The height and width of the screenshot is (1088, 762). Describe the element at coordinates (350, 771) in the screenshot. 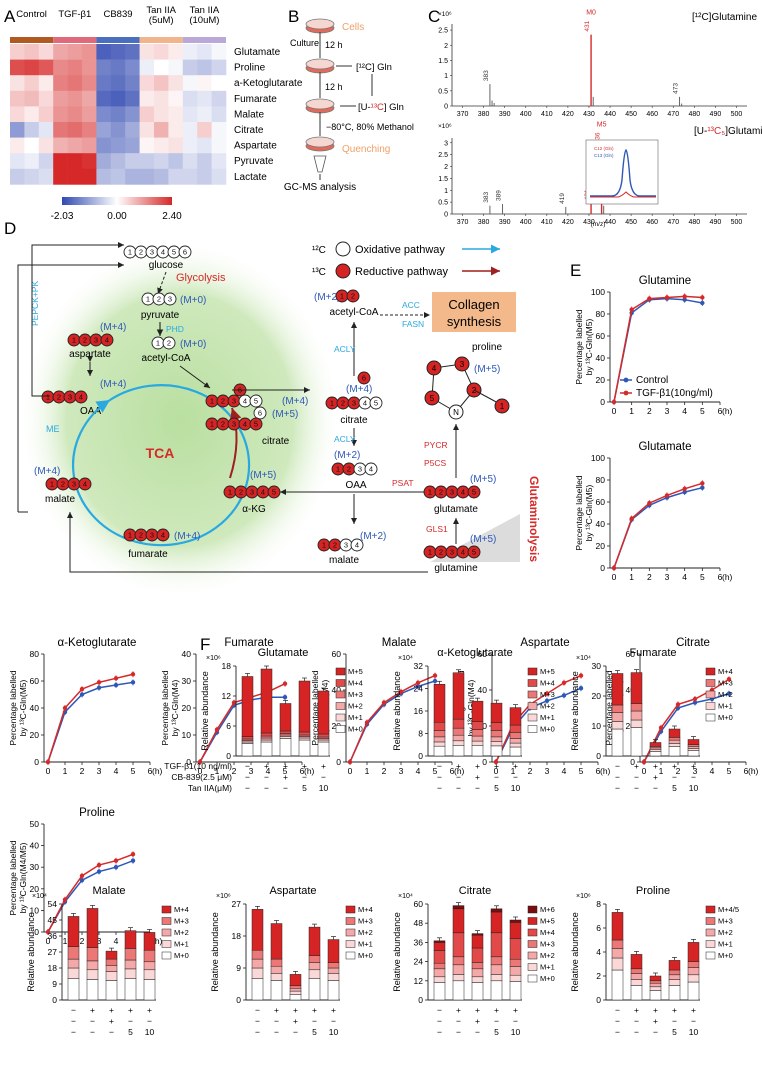

I see `line-chart-x-tick-label: 0` at that location.